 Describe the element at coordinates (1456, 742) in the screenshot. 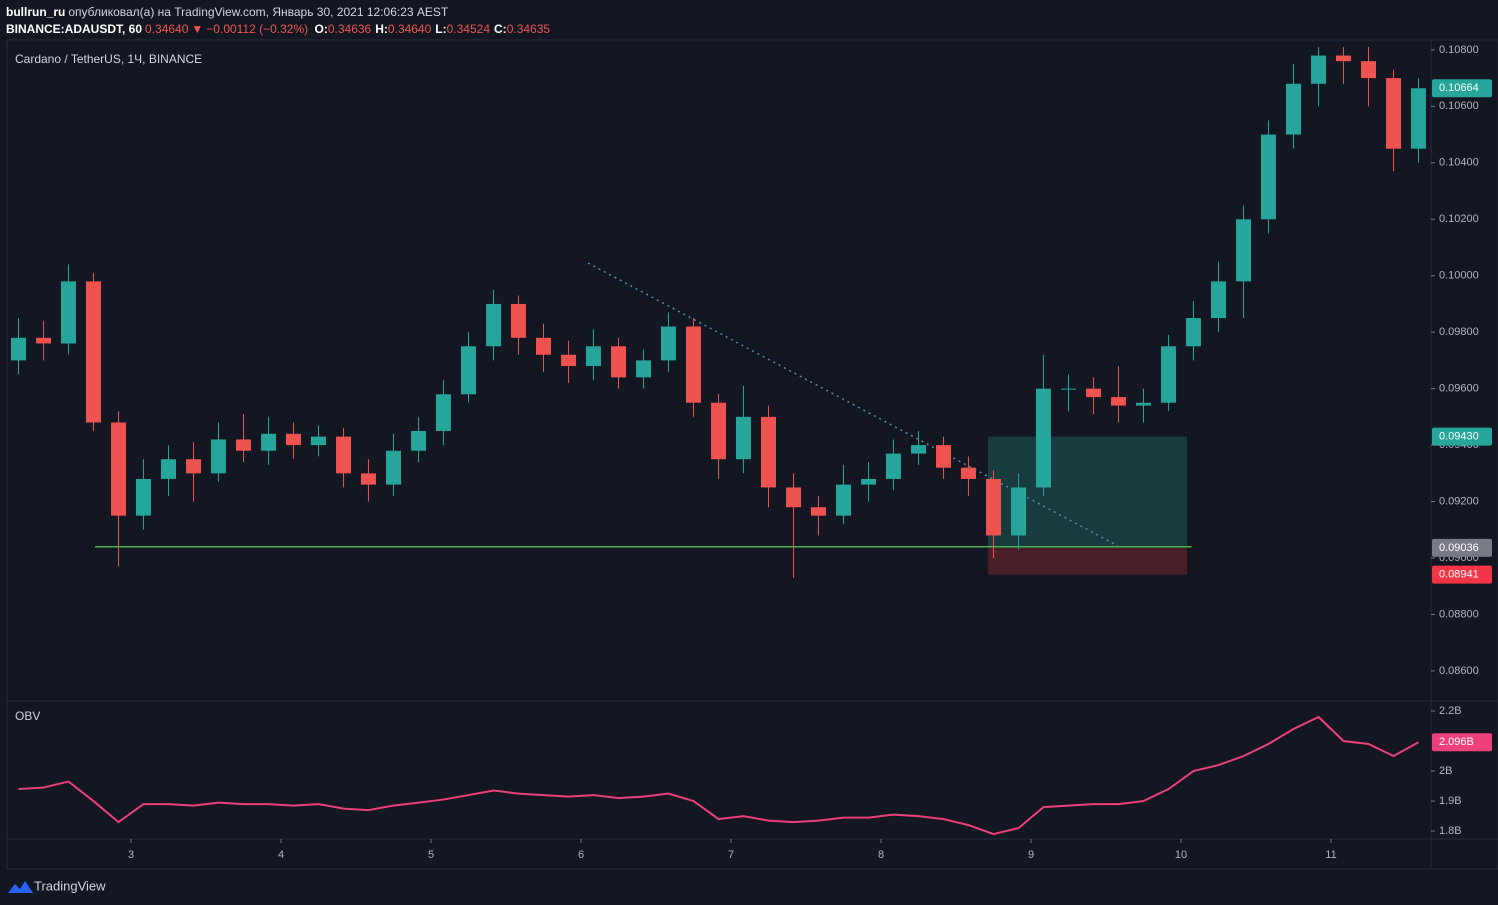

I see `price-tag-label: 2.096B` at that location.